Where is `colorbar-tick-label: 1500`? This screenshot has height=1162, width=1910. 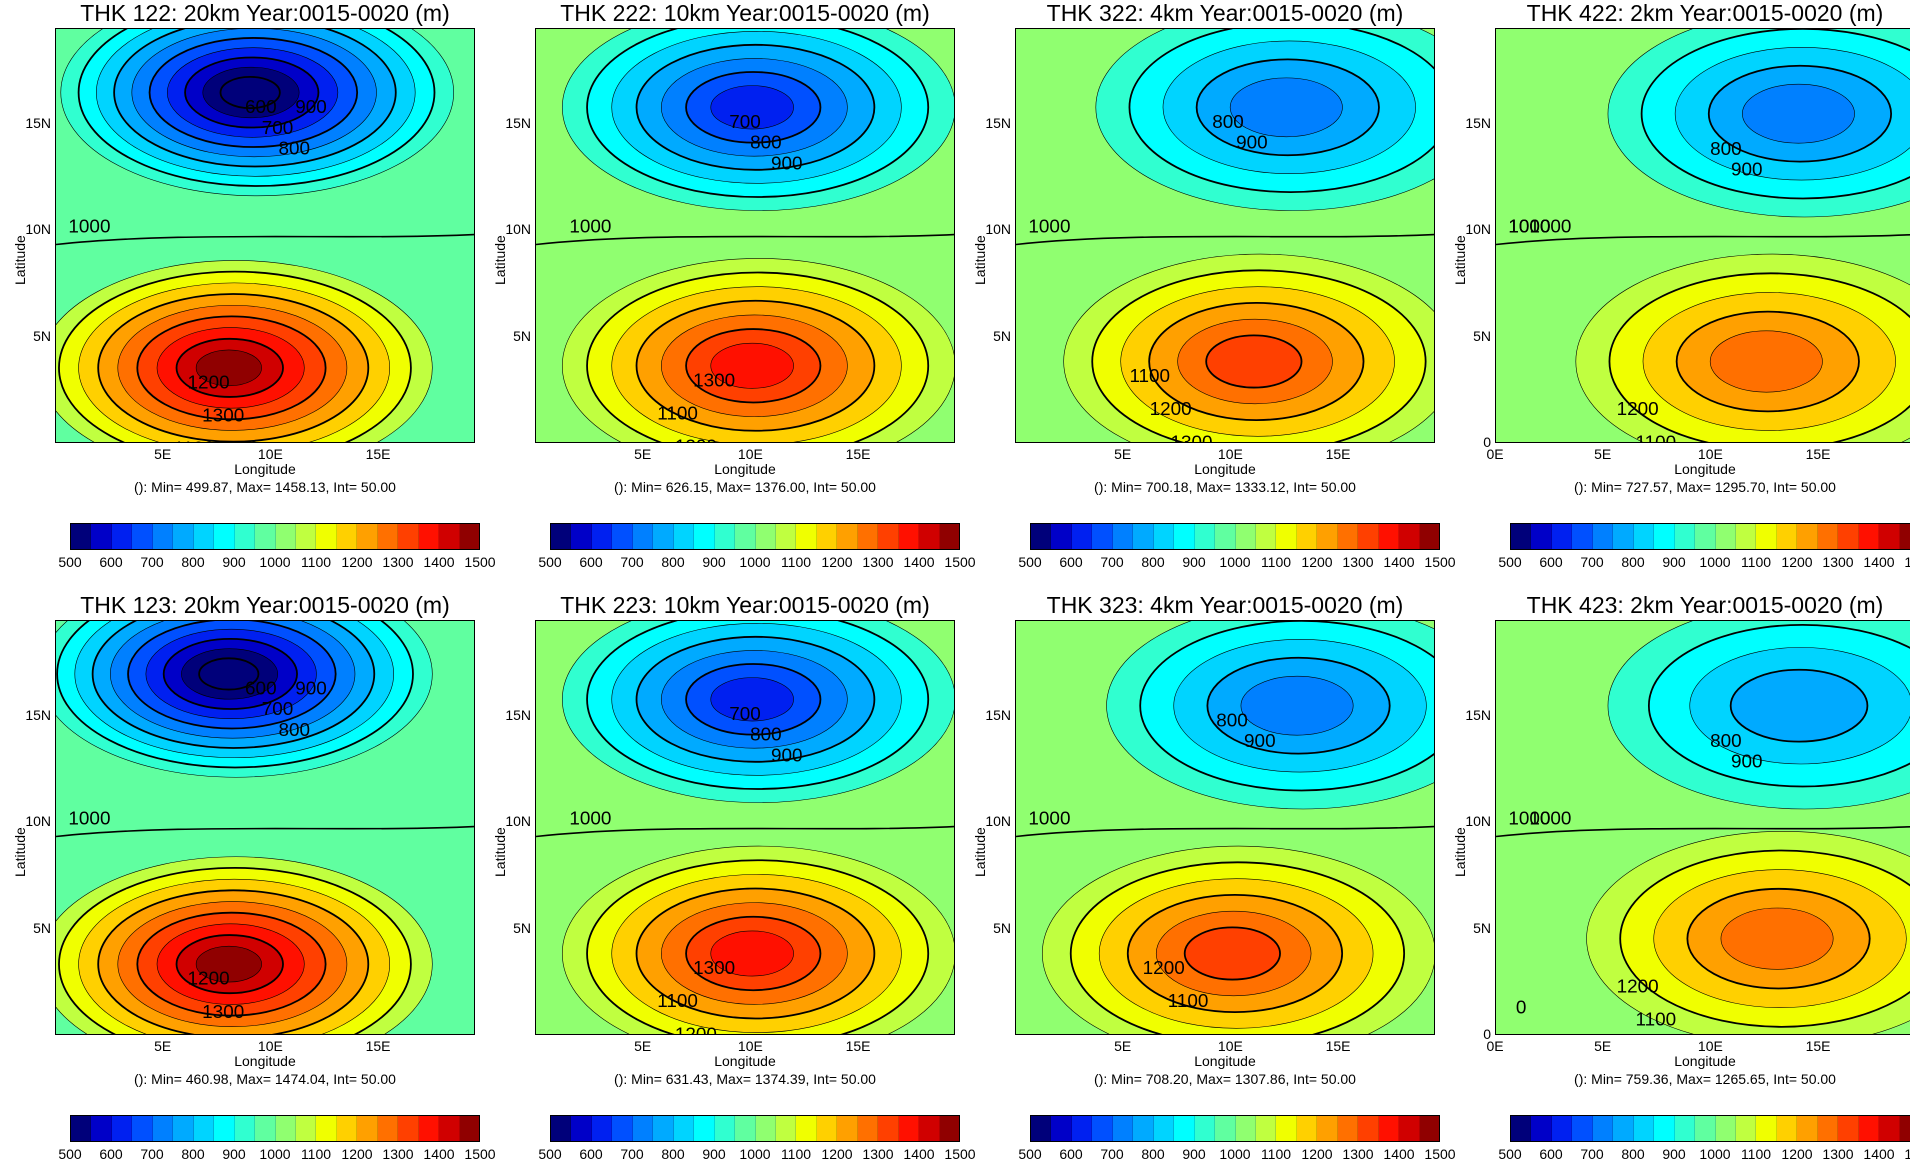 colorbar-tick-label: 1500 is located at coordinates (960, 1154).